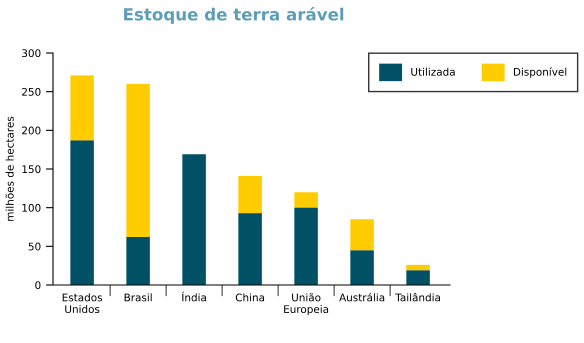  Describe the element at coordinates (9, 168) in the screenshot. I see `y-axis-title: milhões de hectares` at that location.